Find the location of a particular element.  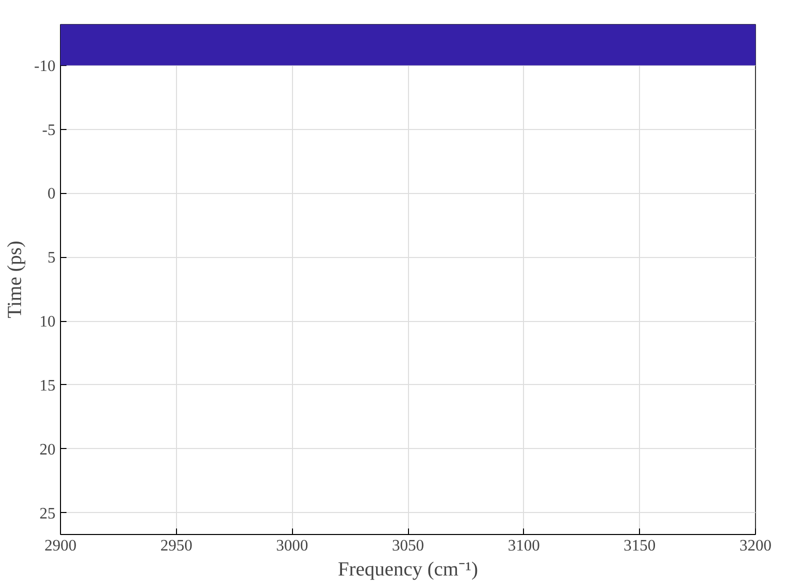

x-tick-label: 2900 is located at coordinates (60, 546).